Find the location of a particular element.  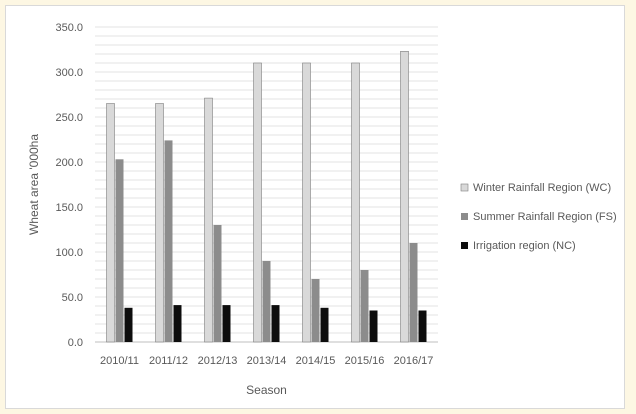

x-tick-label: 2012/13 is located at coordinates (218, 361).